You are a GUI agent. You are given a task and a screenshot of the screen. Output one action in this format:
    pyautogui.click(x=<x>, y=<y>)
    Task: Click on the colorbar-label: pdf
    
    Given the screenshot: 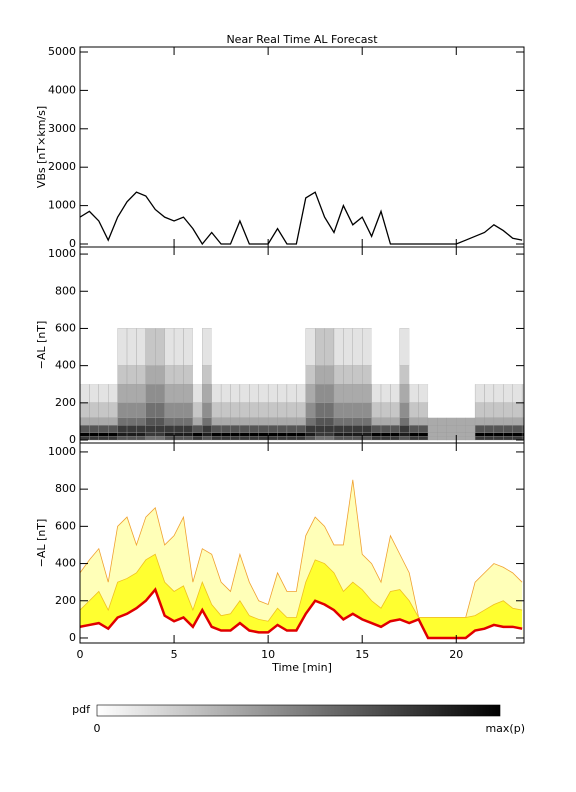 What is the action you would take?
    pyautogui.click(x=81, y=709)
    